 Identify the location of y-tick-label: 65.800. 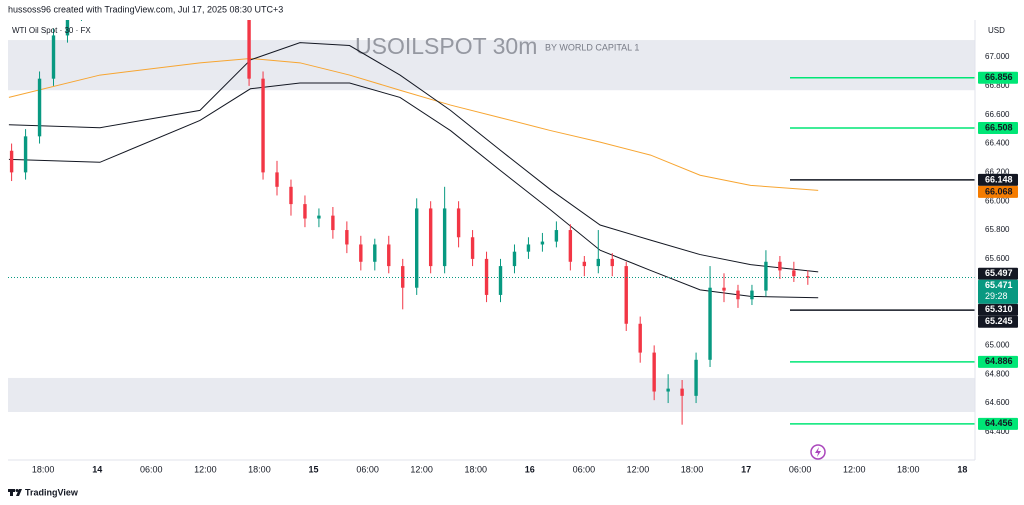
(997, 229).